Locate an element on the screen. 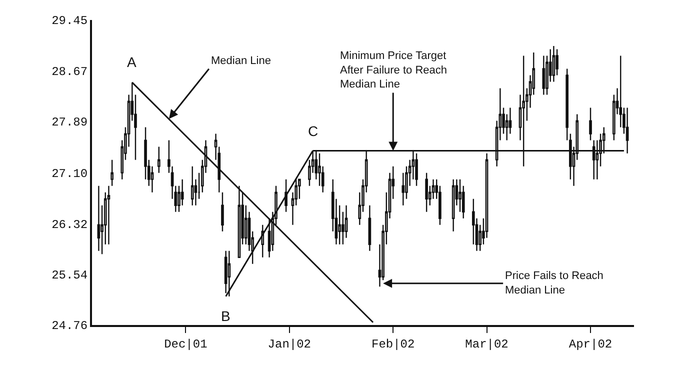 The height and width of the screenshot is (371, 700). annotation: B is located at coordinates (225, 316).